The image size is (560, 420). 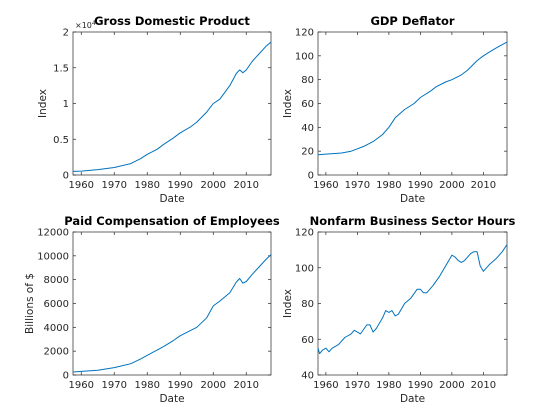 I want to click on subplot-title: Nonfarm Business Sector Hours, so click(x=413, y=221).